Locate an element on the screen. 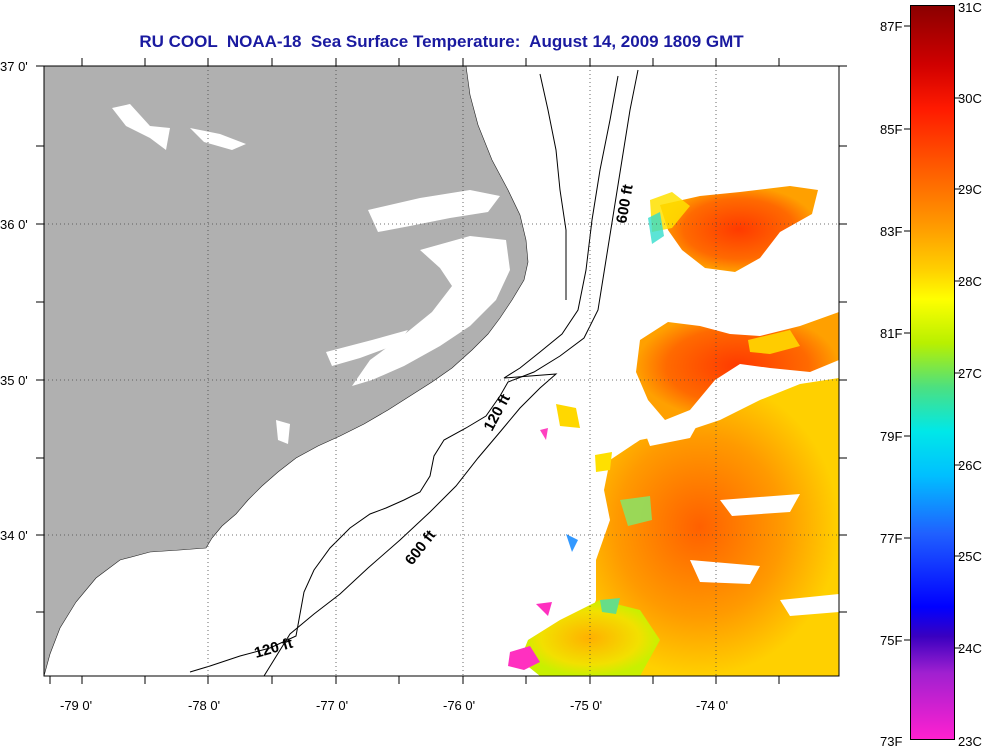 This screenshot has height=754, width=992. lat-label-34: 34 0' is located at coordinates (14, 535).